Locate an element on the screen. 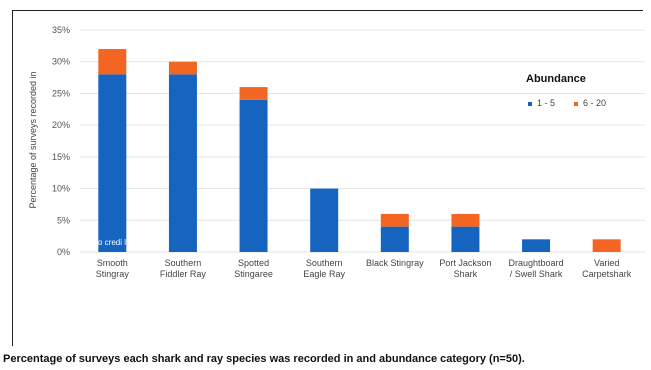 The width and height of the screenshot is (651, 370). legend-title: Abundance is located at coordinates (556, 79).